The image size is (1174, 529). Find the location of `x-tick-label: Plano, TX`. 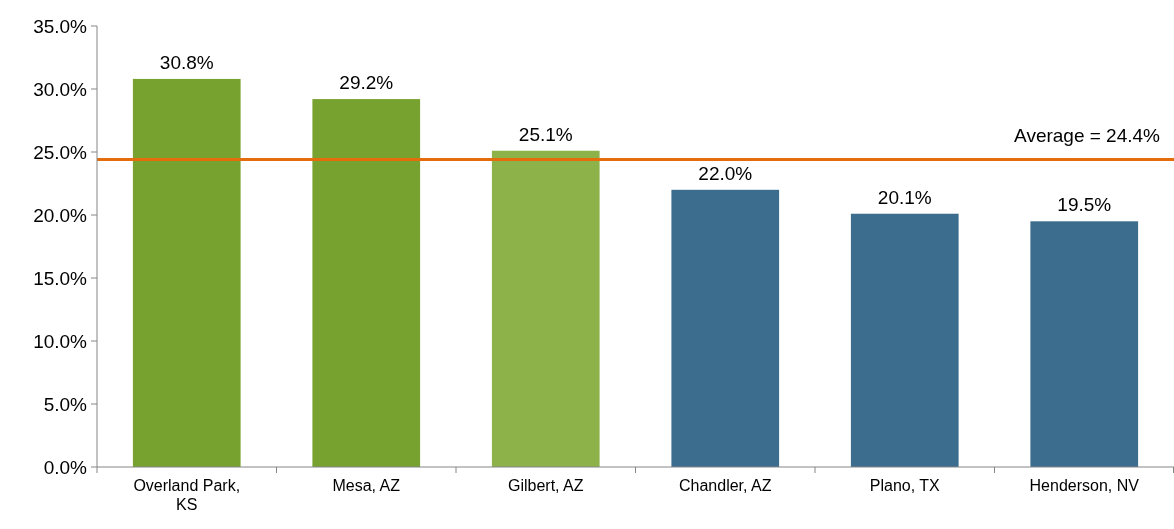

x-tick-label: Plano, TX is located at coordinates (905, 485).